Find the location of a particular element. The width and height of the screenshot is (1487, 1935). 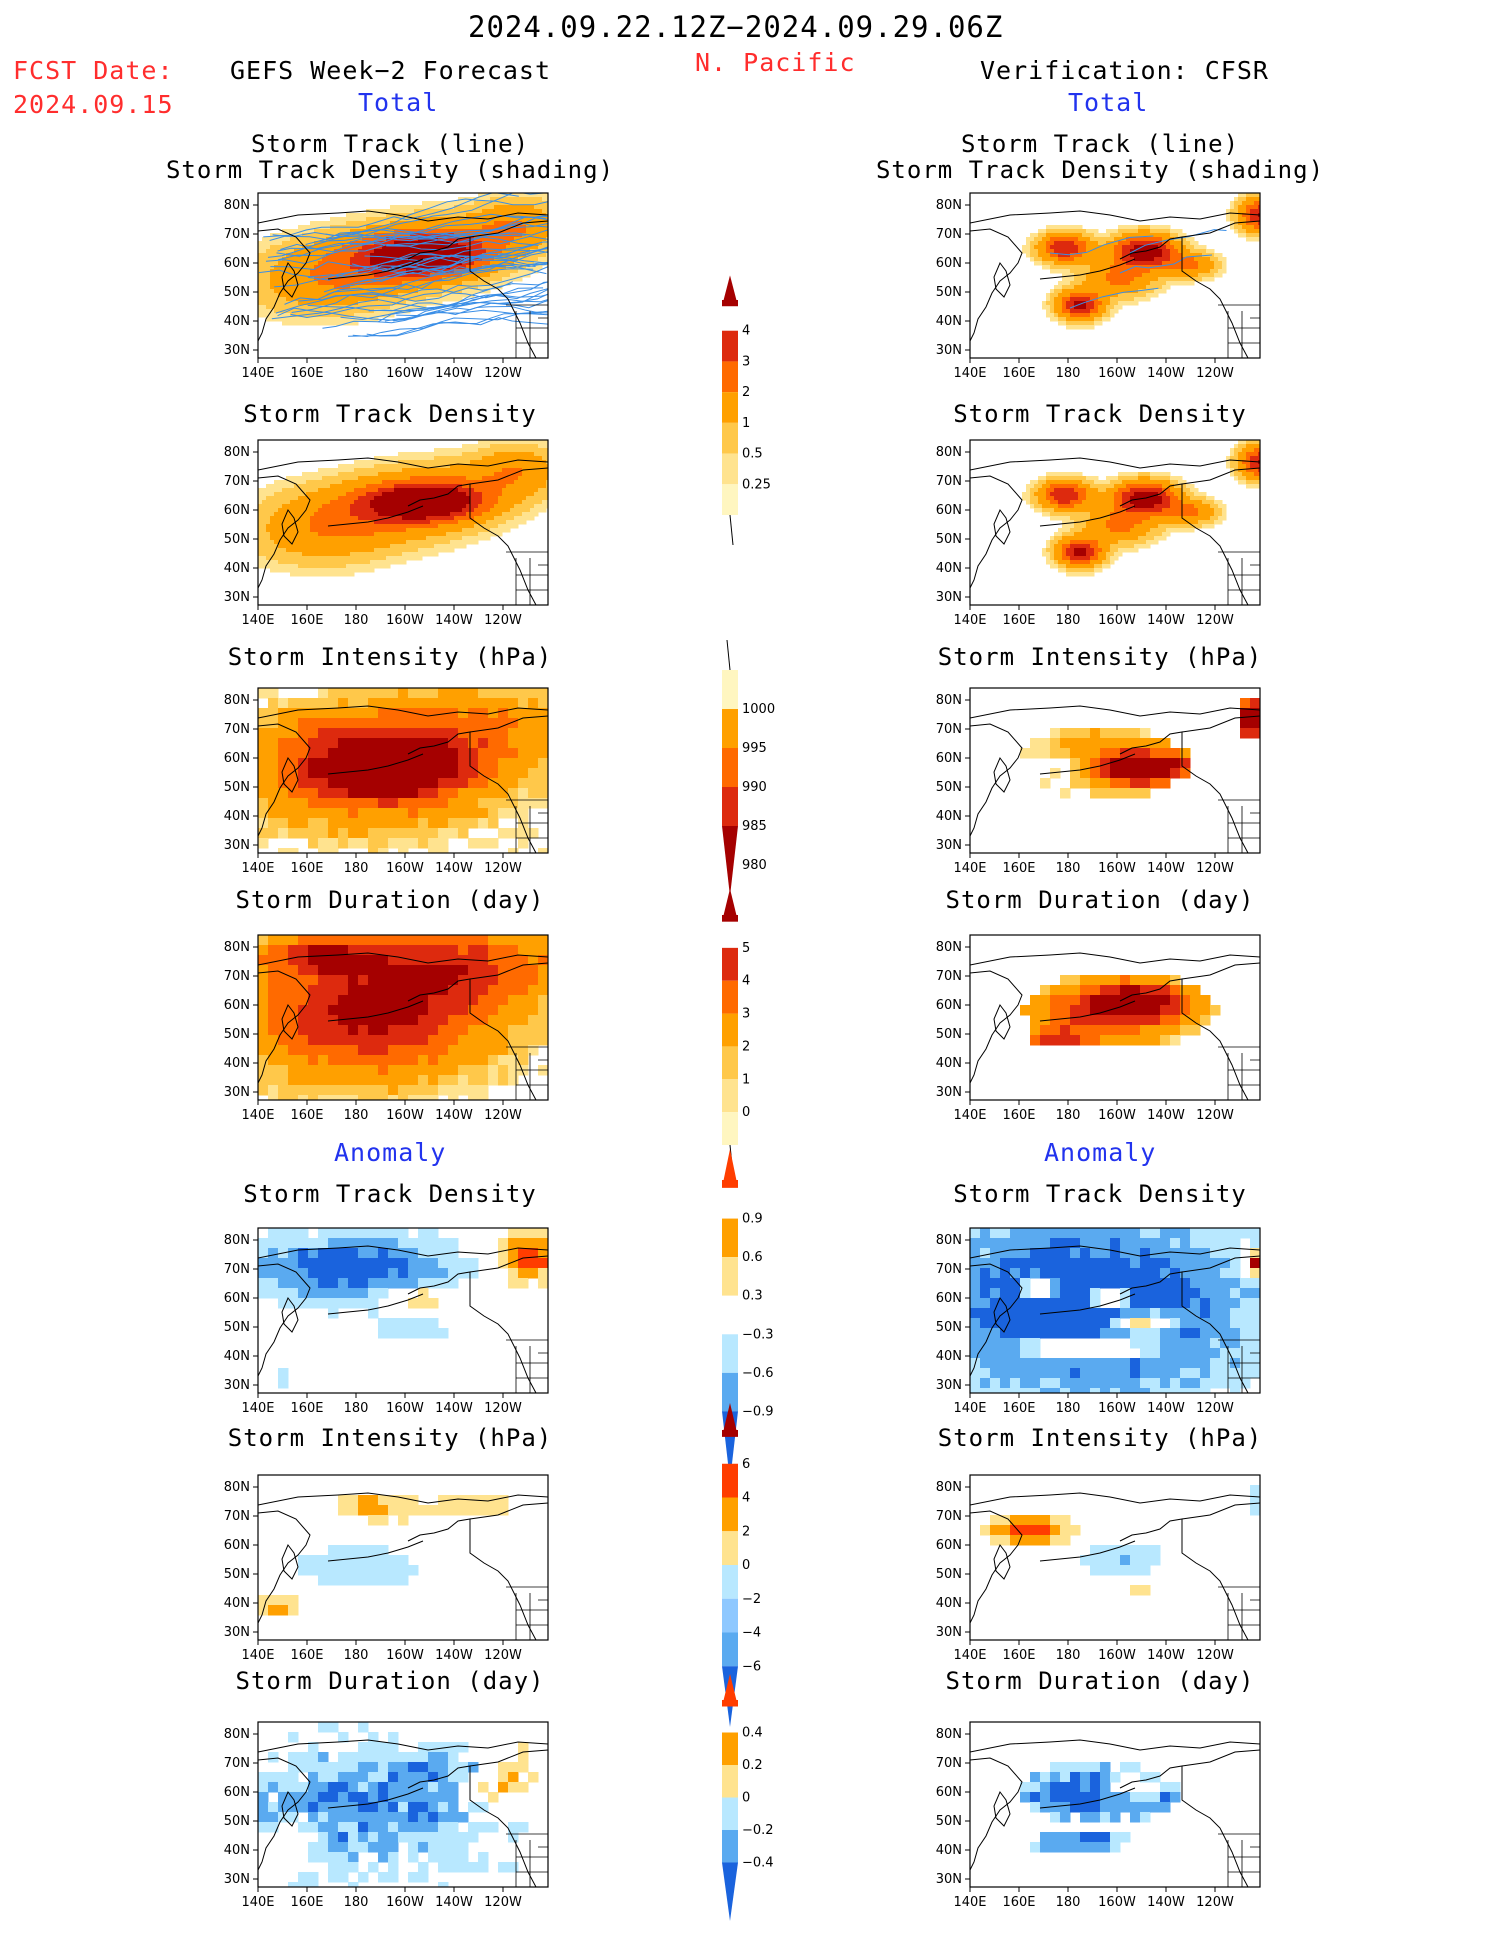

cfsr-duration-title: Storm Duration (day) is located at coordinates (1100, 900).